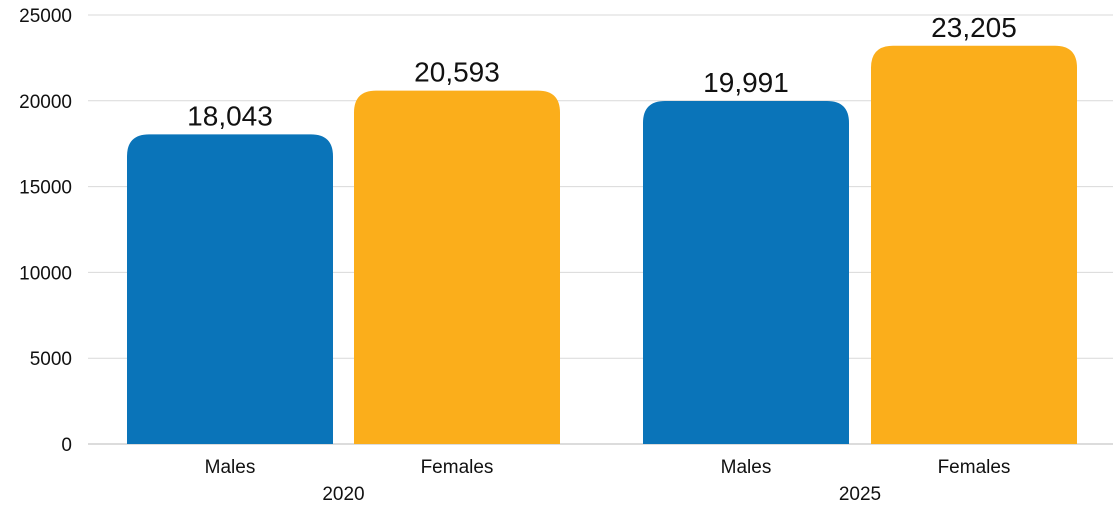 The height and width of the screenshot is (508, 1113). What do you see at coordinates (51, 359) in the screenshot?
I see `y-tick-label: 5000` at bounding box center [51, 359].